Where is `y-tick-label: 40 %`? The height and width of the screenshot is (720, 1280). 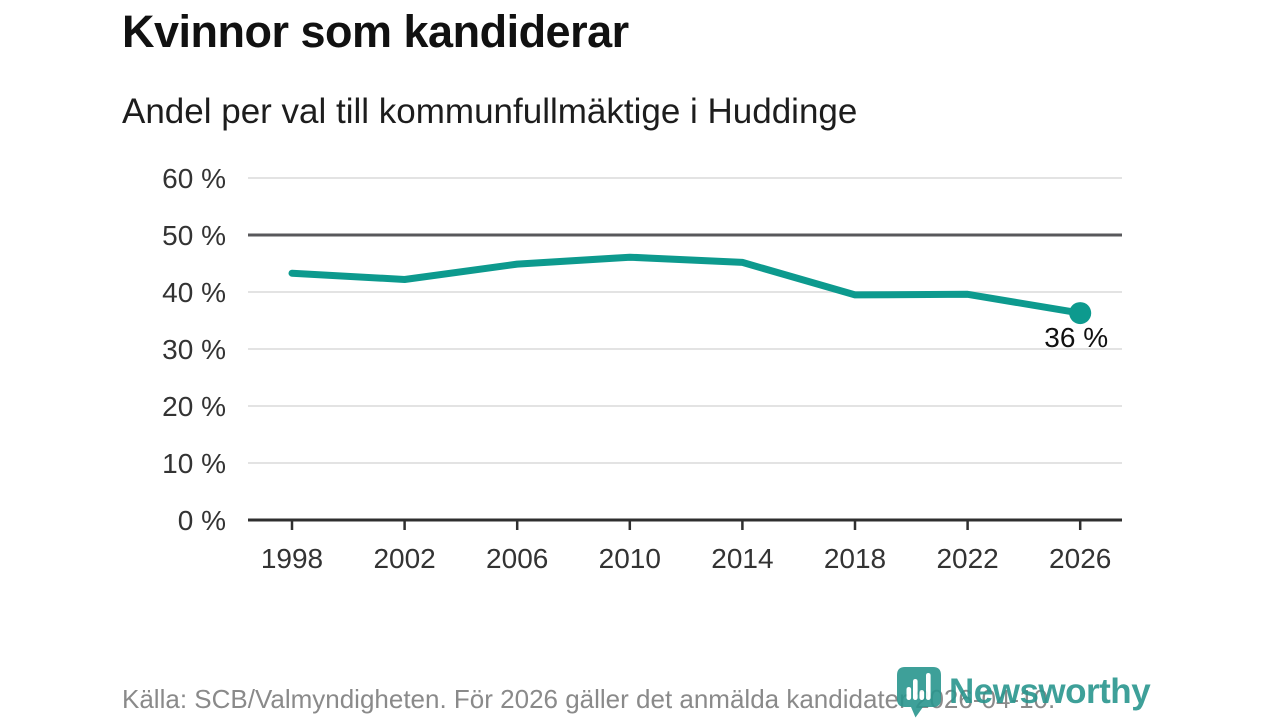 y-tick-label: 40 % is located at coordinates (194, 292).